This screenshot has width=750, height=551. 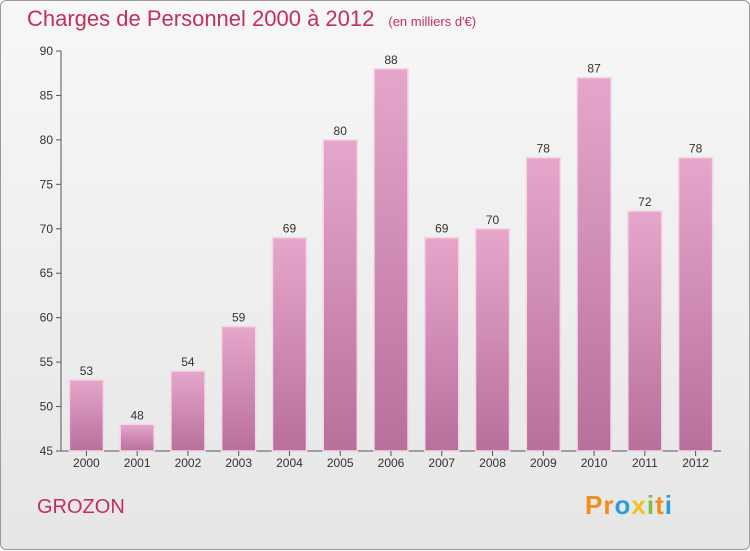 What do you see at coordinates (137, 415) in the screenshot?
I see `bar-value-label: 48` at bounding box center [137, 415].